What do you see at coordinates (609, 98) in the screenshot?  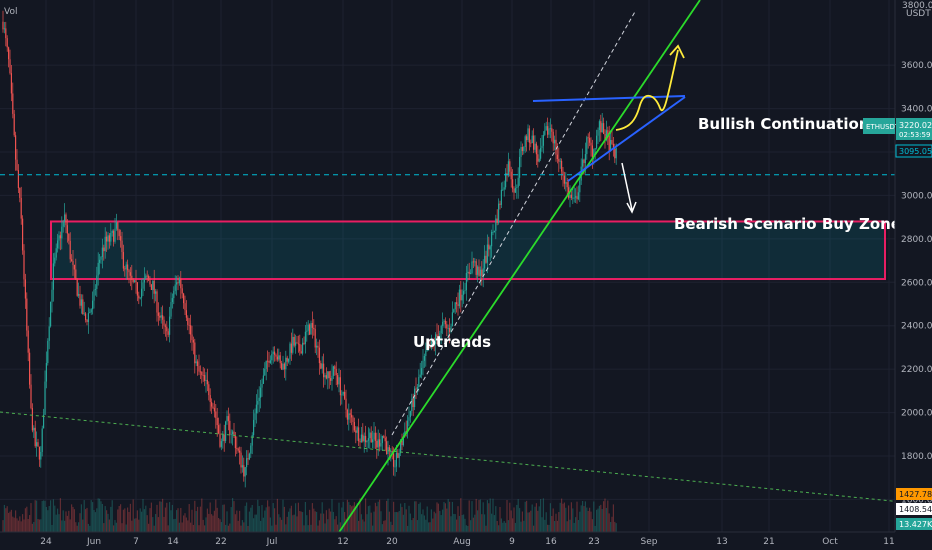 I see `triangle-top-line` at bounding box center [609, 98].